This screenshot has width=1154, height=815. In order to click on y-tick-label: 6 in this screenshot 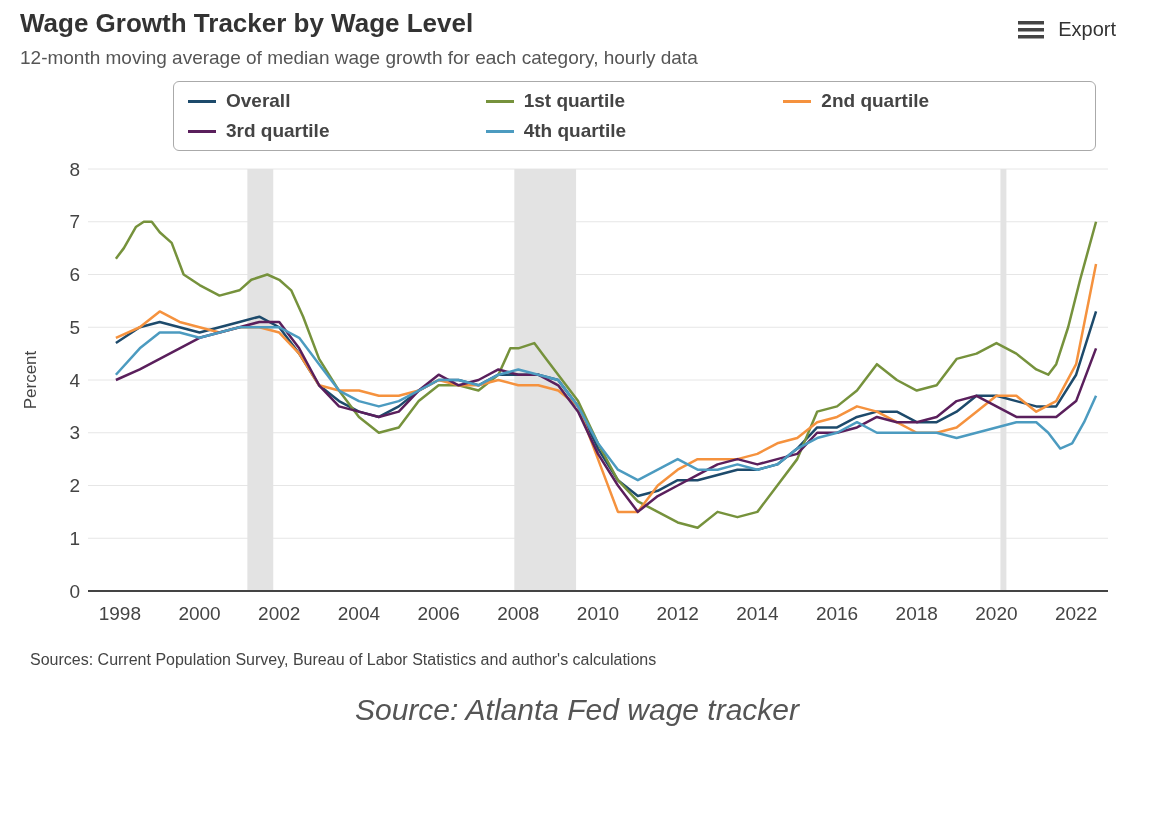, I will do `click(74, 275)`.